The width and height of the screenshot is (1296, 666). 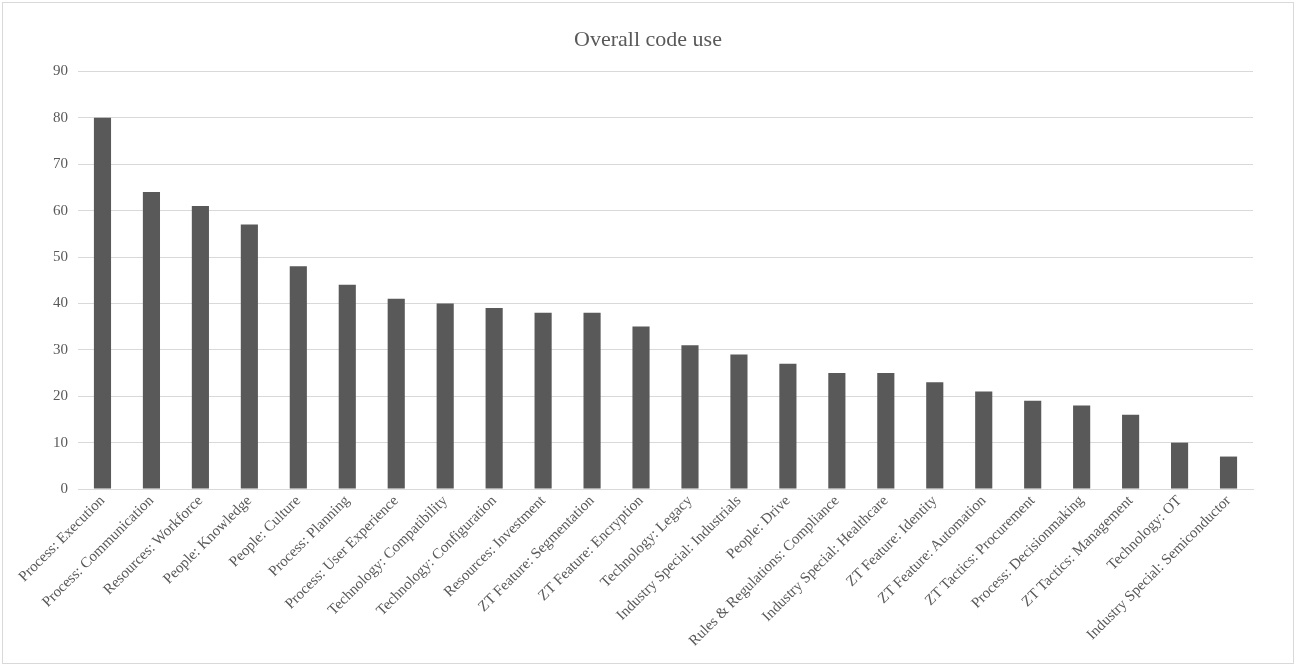 I want to click on chart-title: Overall code use, so click(x=648, y=38).